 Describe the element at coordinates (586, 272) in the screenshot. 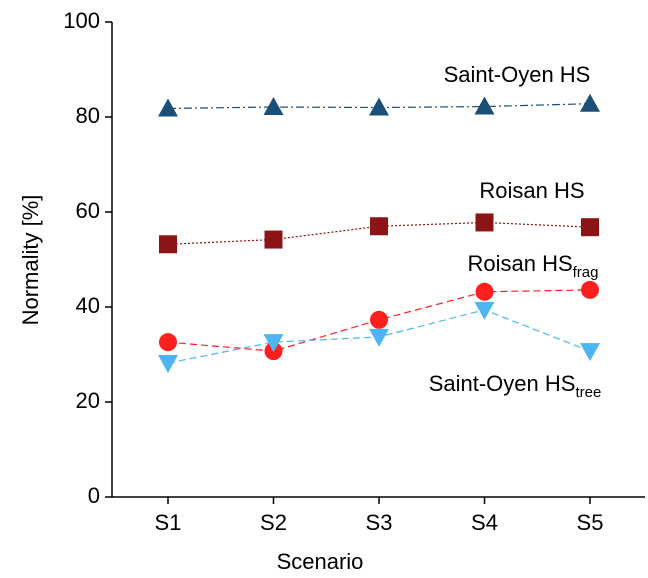

I see `series-label-sub: frag` at that location.